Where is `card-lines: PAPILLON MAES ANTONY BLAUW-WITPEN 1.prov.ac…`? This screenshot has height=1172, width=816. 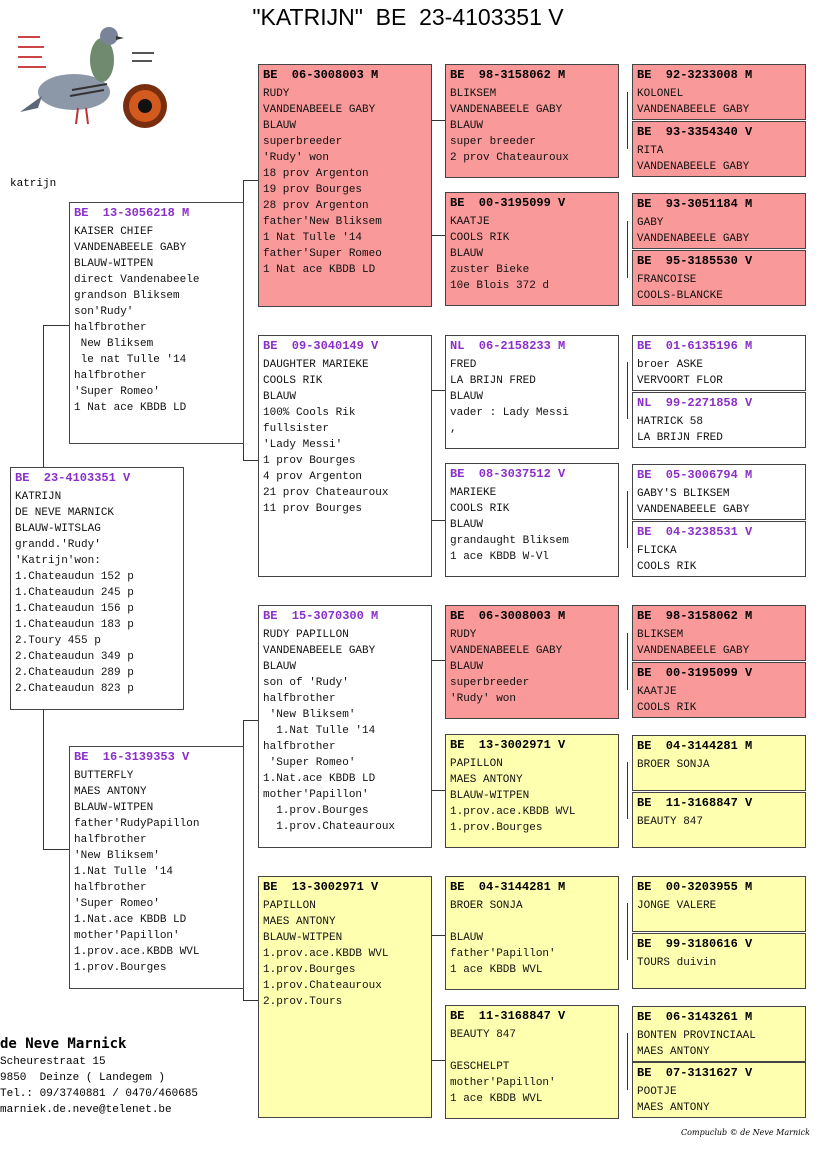 card-lines: PAPILLON MAES ANTONY BLAUW-WITPEN 1.prov.ac… is located at coordinates (532, 796).